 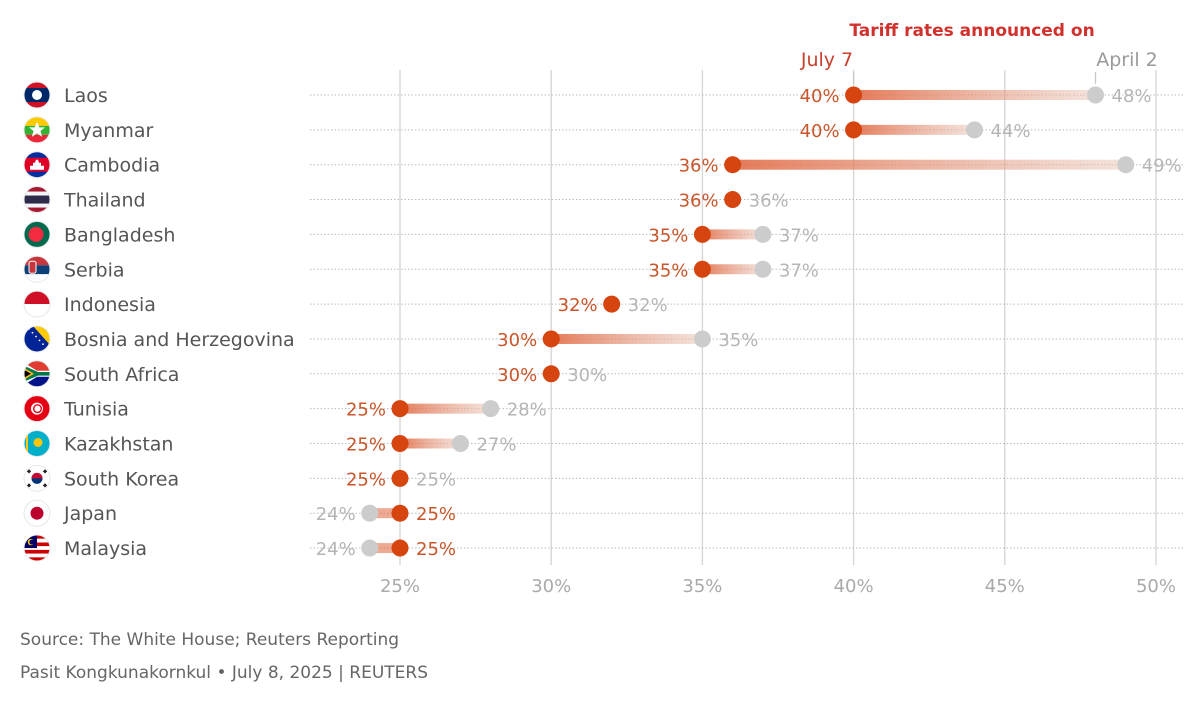 What do you see at coordinates (702, 586) in the screenshot?
I see `x-tick-label: 35%` at bounding box center [702, 586].